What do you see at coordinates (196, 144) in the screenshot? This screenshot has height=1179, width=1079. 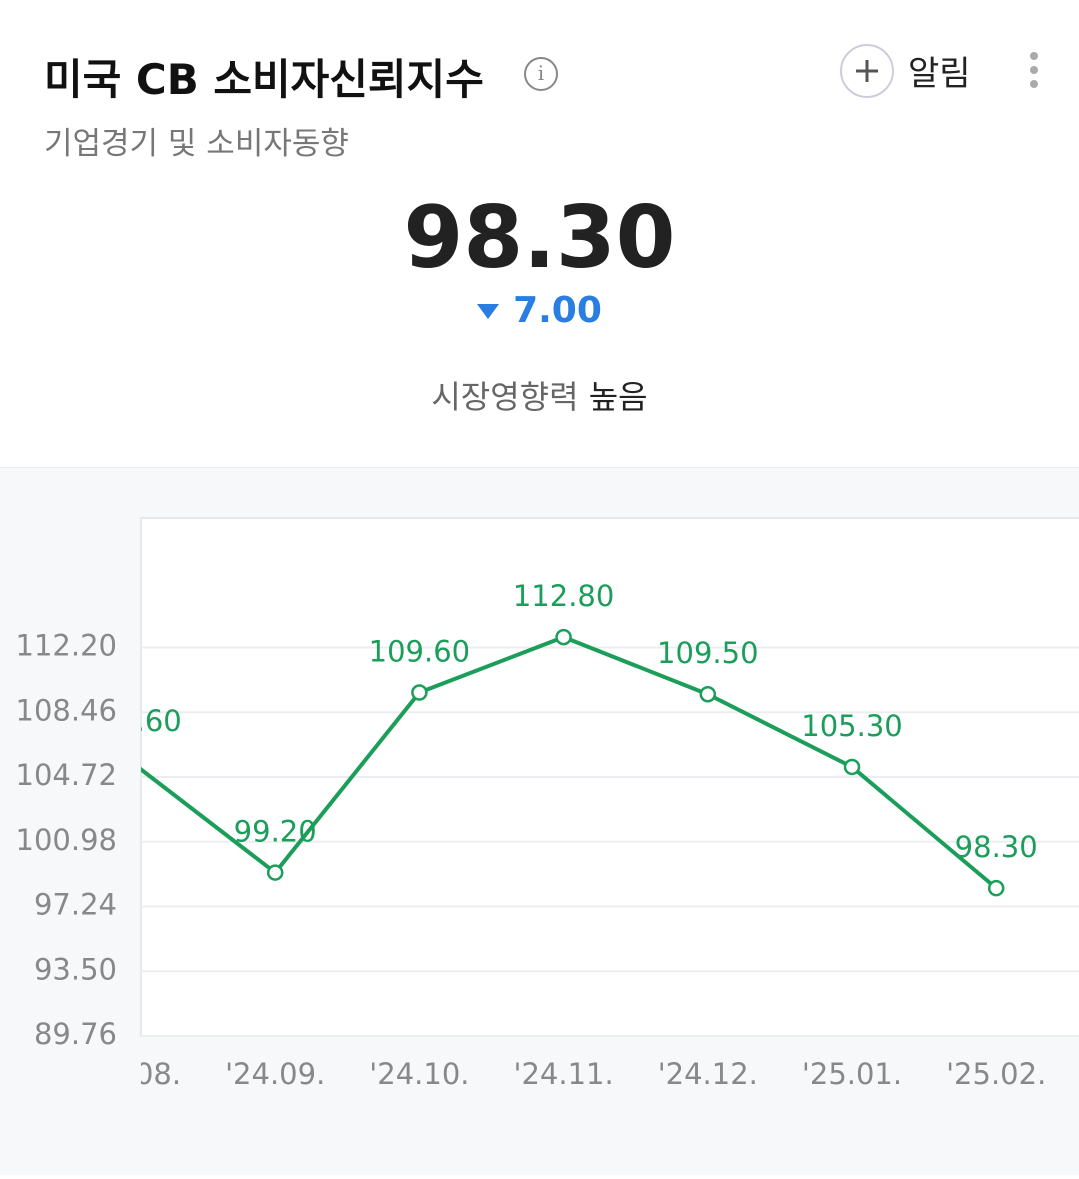 I see `subtitle: 기업경기 및 소비자동향` at bounding box center [196, 144].